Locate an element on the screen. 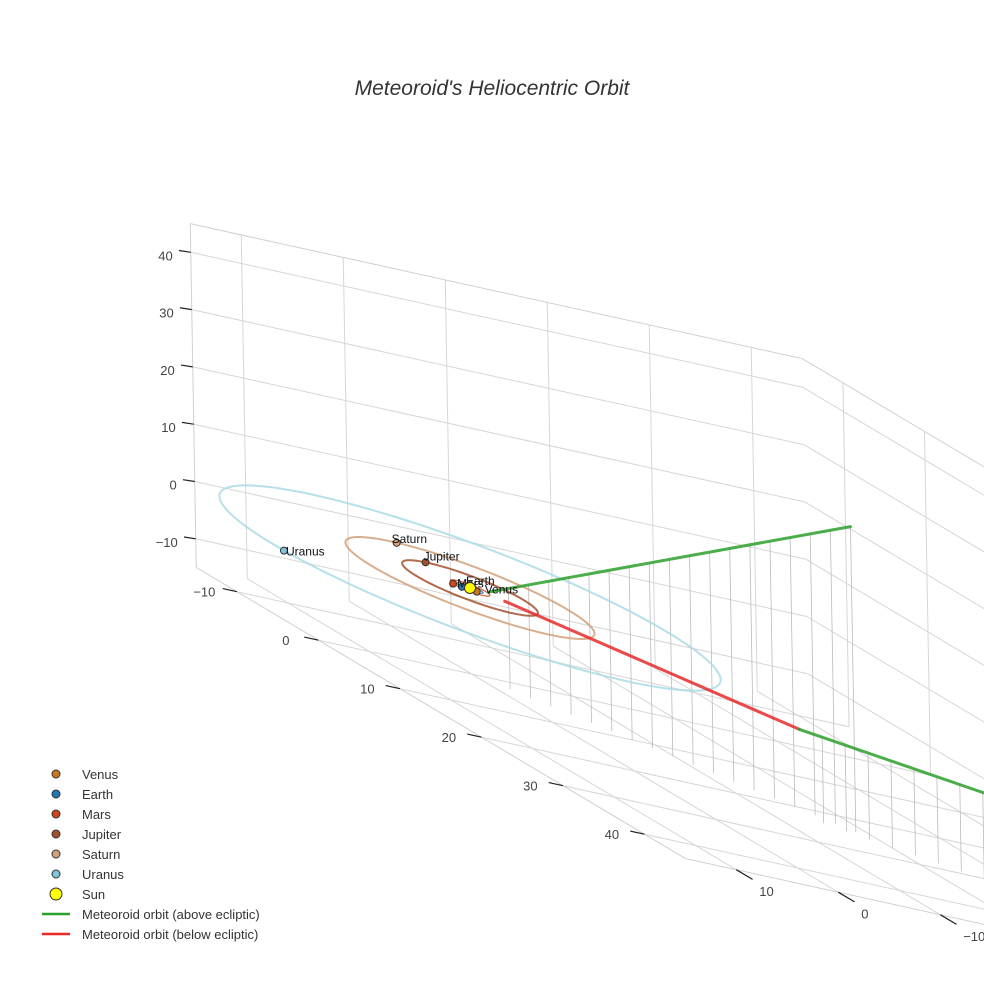  orbit-path is located at coordinates (470, 588).